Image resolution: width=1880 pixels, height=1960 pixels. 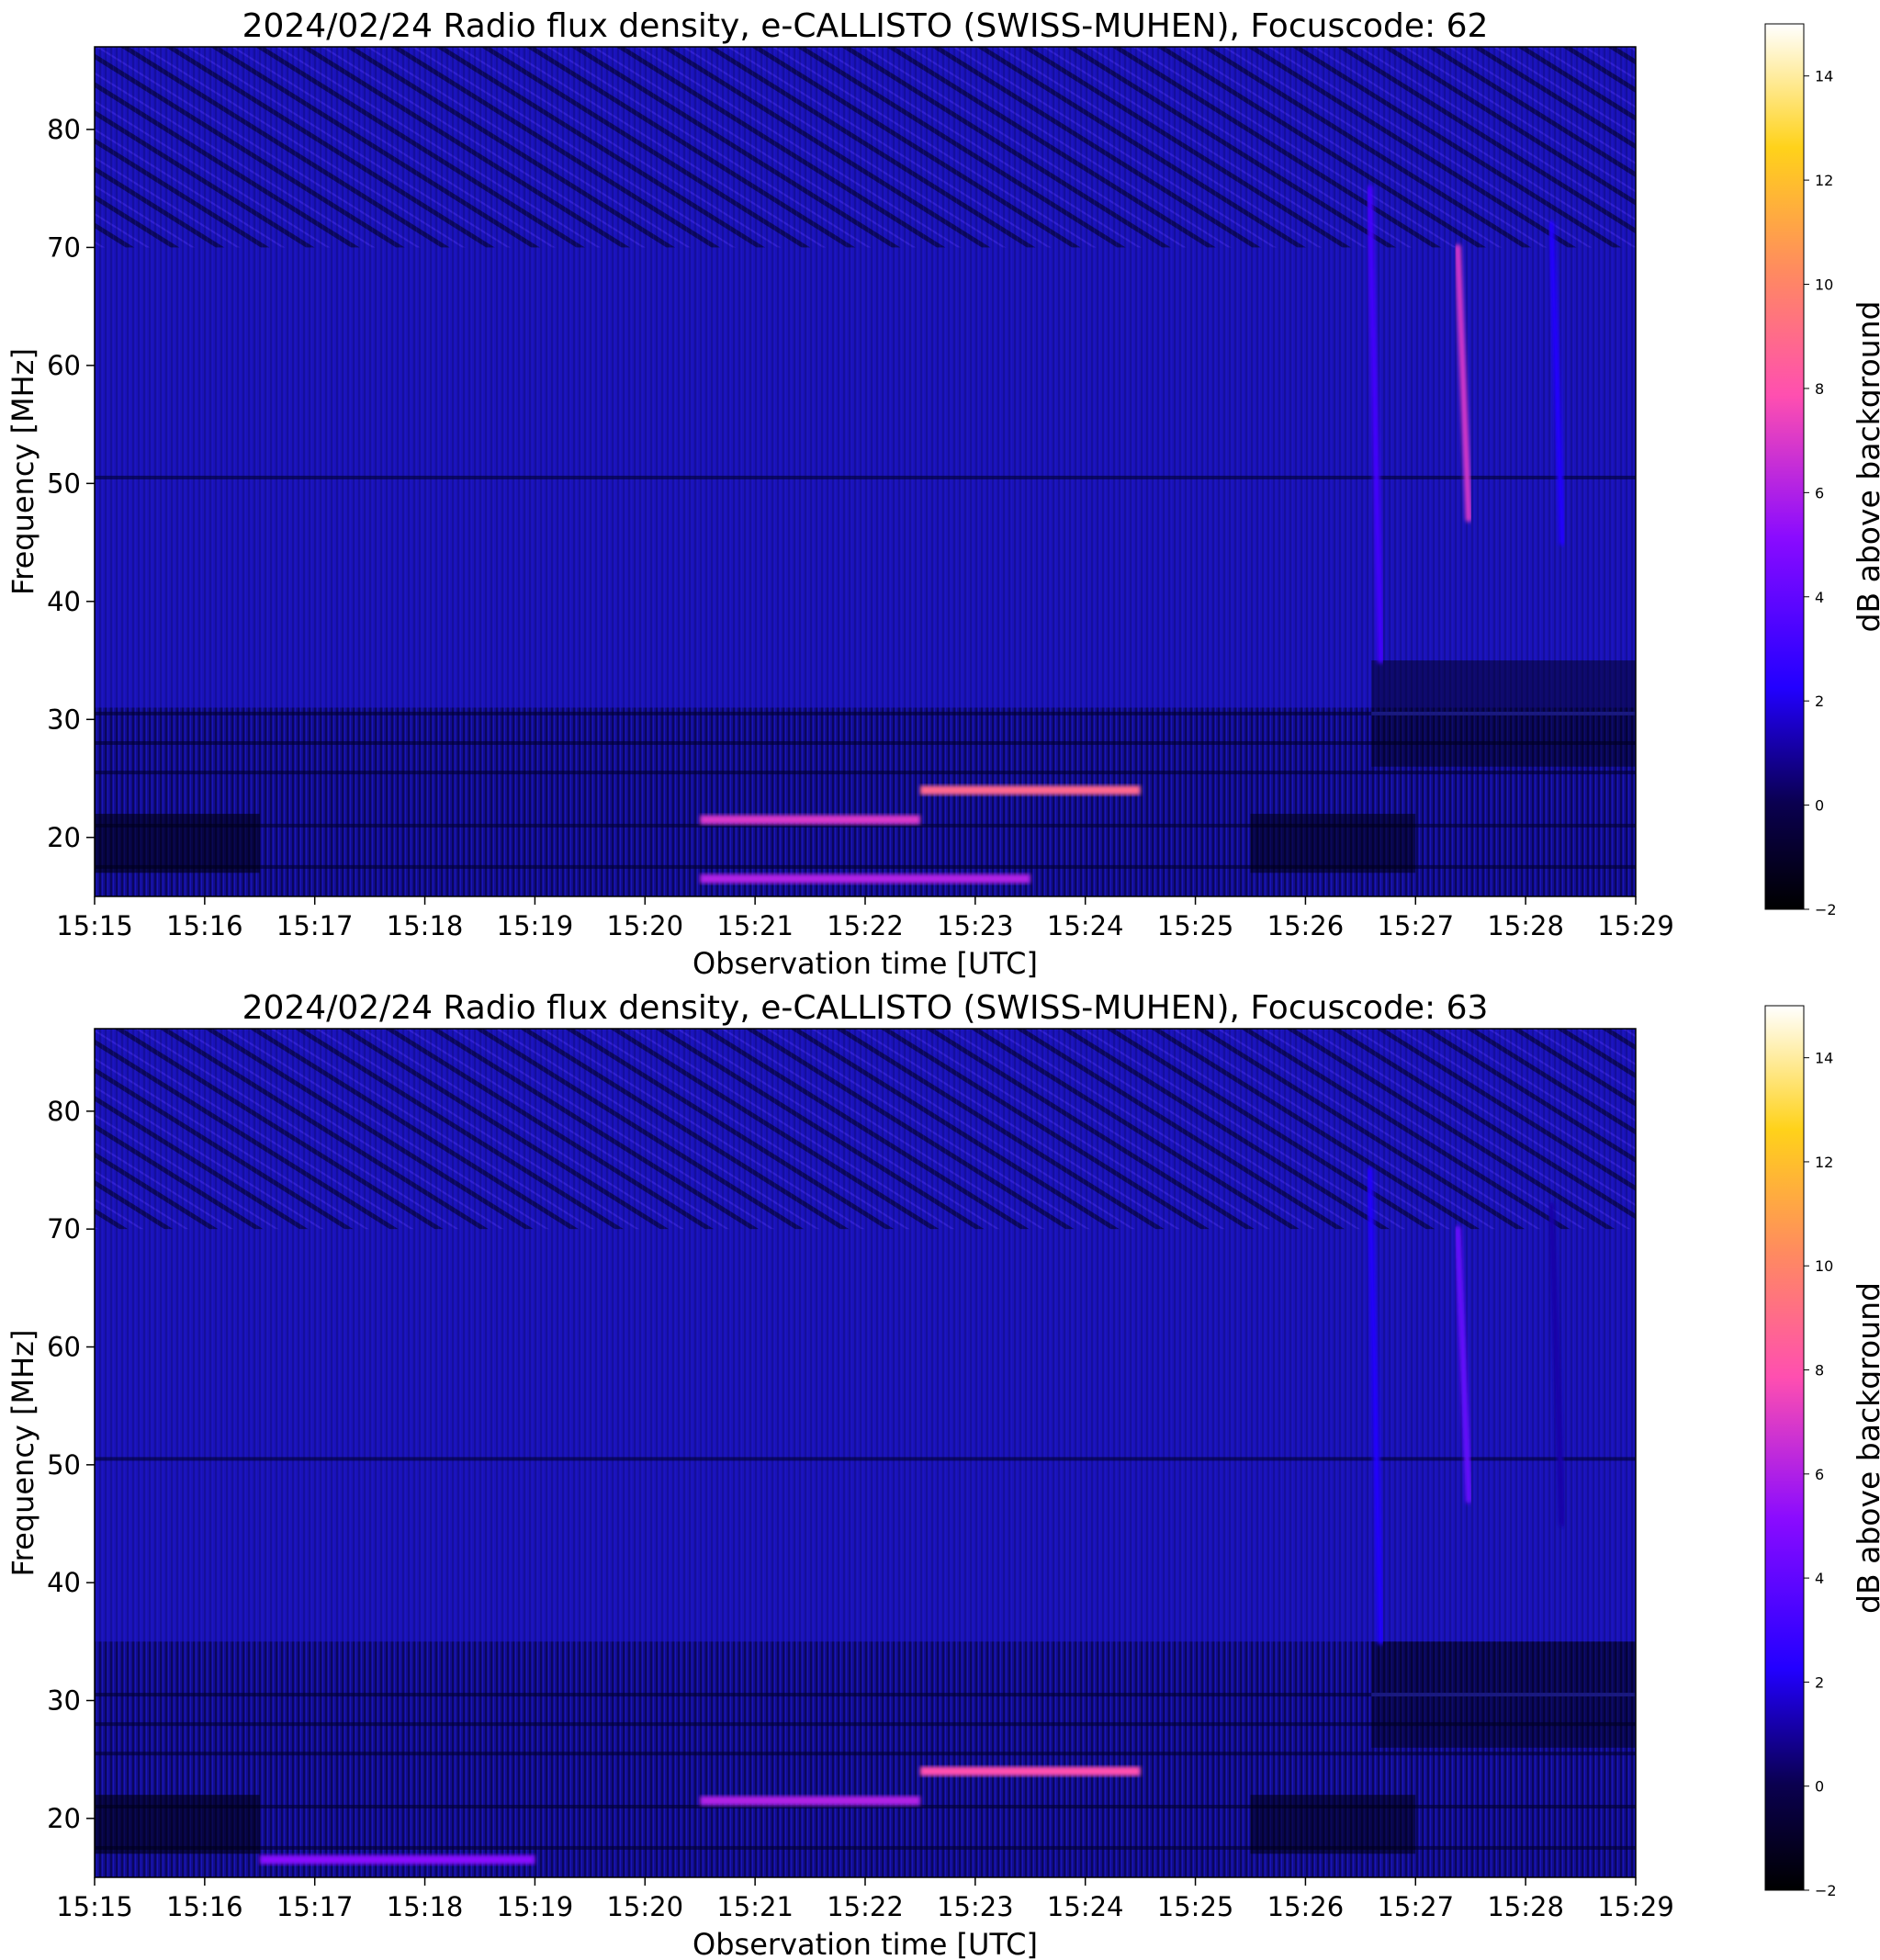 I want to click on x-tick-label: 15:16, so click(x=204, y=925).